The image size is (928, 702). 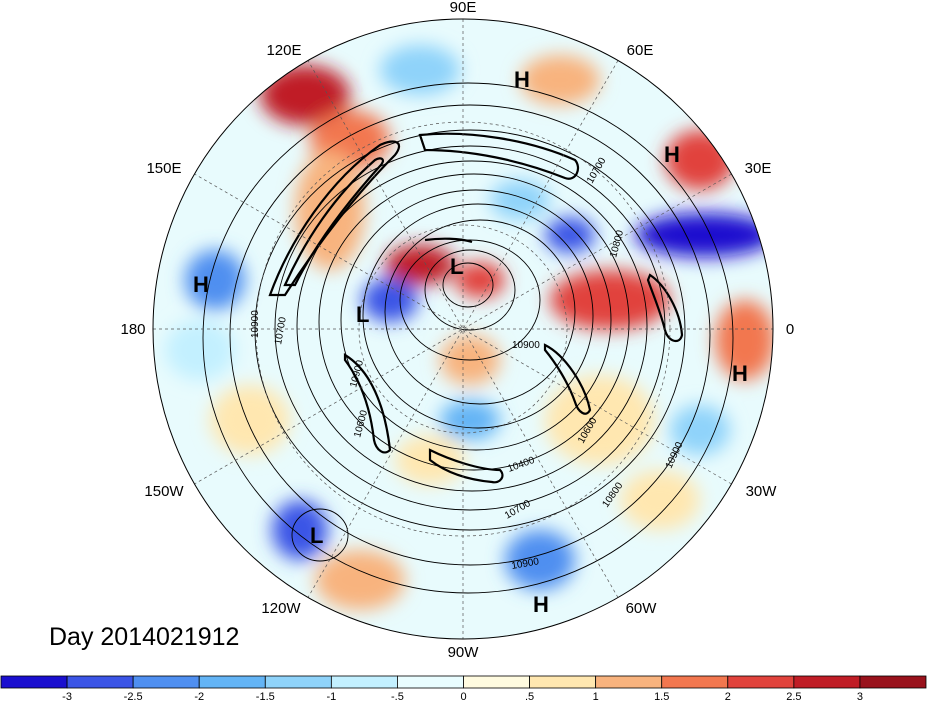 I want to click on lon-label-90e: 90E, so click(x=463, y=8).